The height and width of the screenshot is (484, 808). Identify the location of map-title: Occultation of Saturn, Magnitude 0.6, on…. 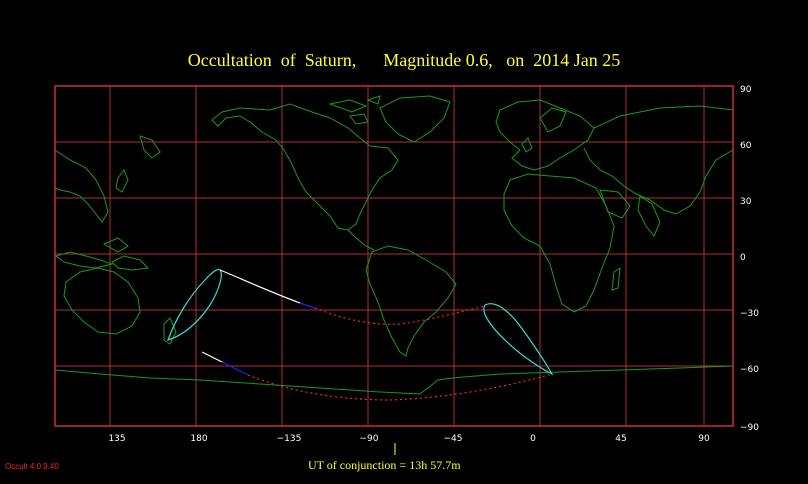
(404, 60).